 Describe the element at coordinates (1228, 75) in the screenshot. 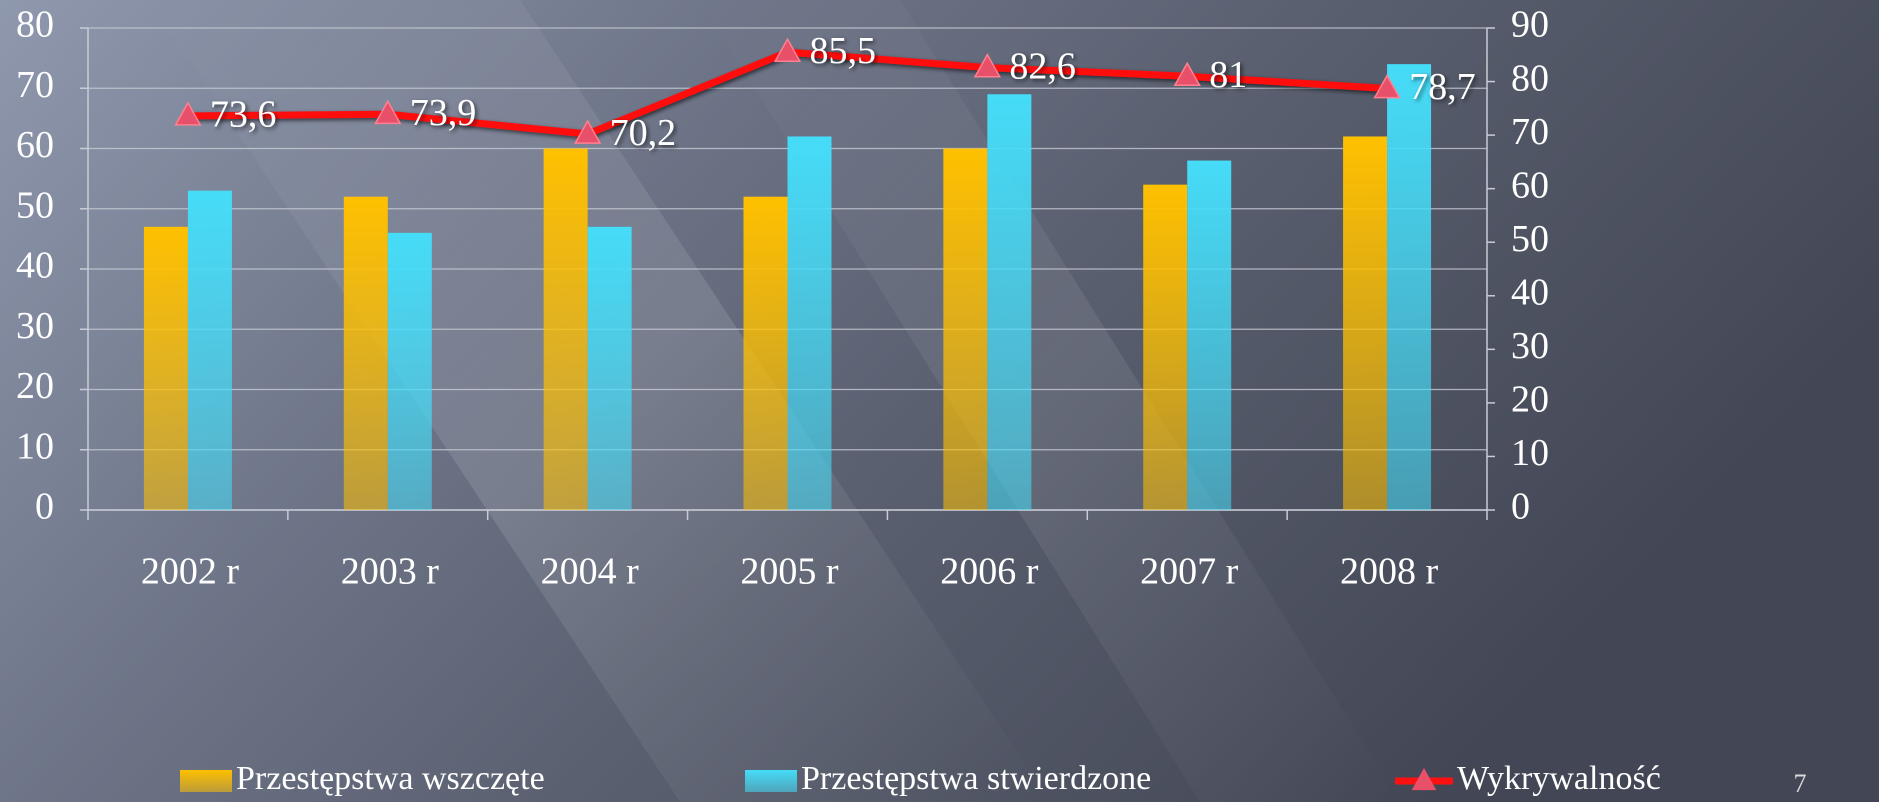

I see `data-label: 81` at that location.